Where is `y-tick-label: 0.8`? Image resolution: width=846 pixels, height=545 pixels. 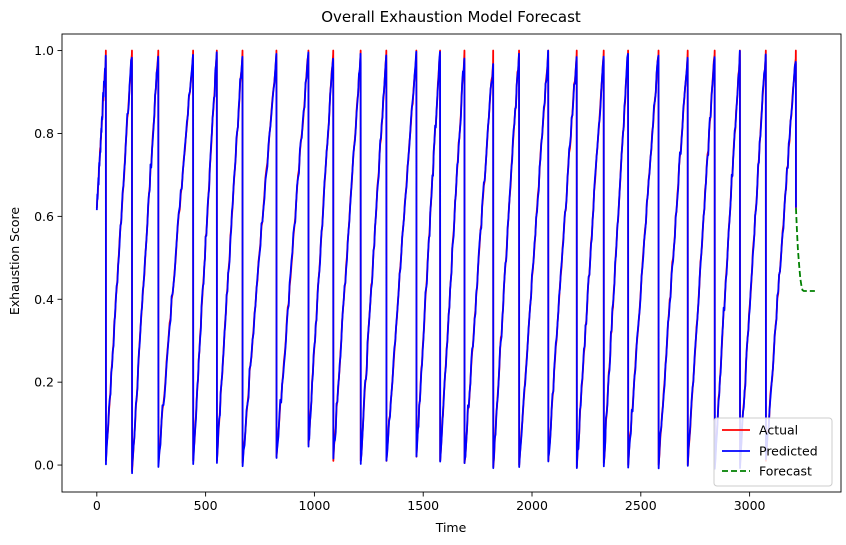 y-tick-label: 0.8 is located at coordinates (44, 133).